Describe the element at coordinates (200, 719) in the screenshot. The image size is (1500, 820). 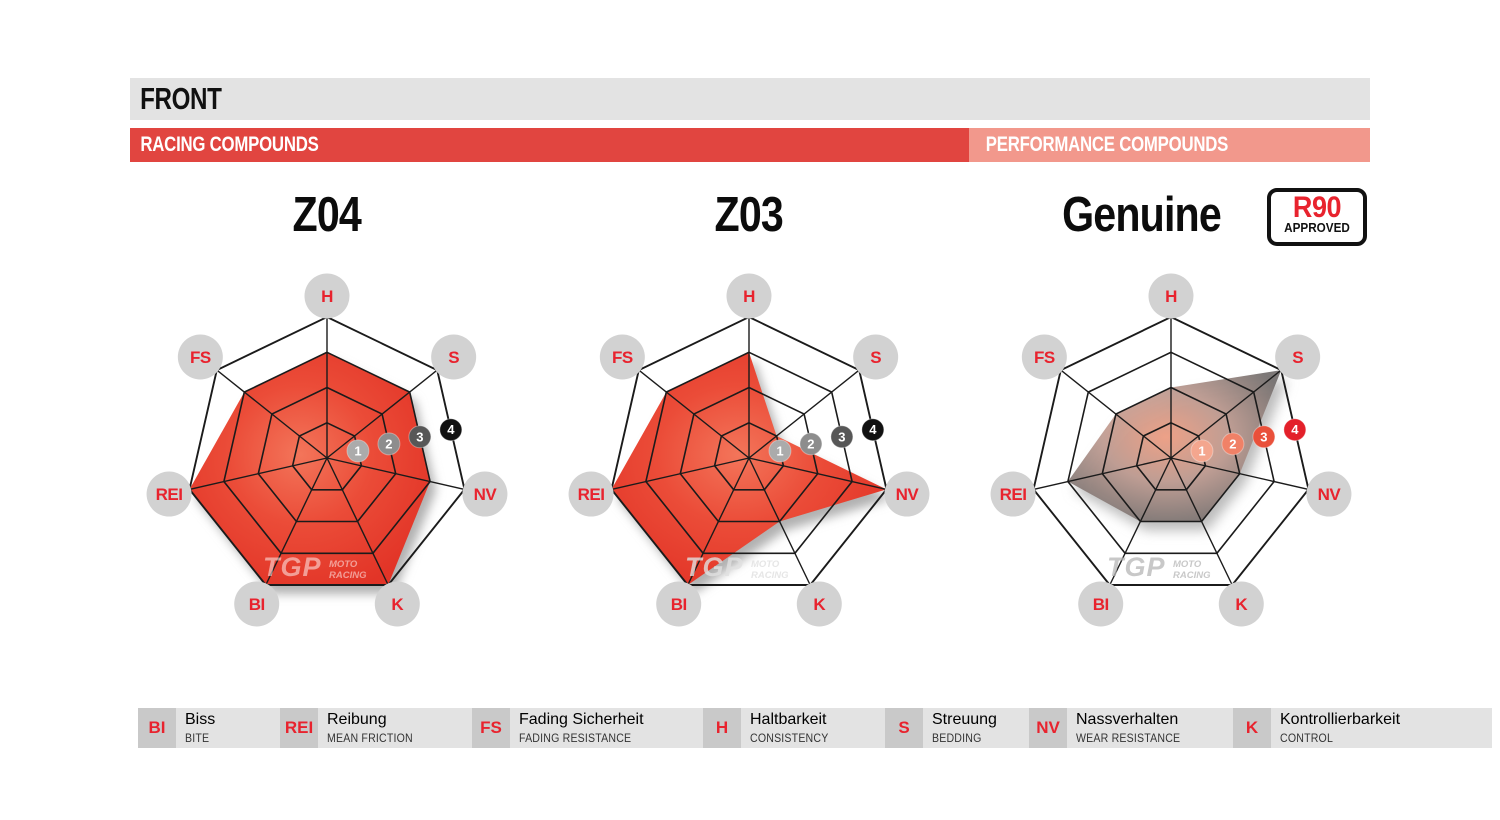
I see `legend-term-german: Biss` at that location.